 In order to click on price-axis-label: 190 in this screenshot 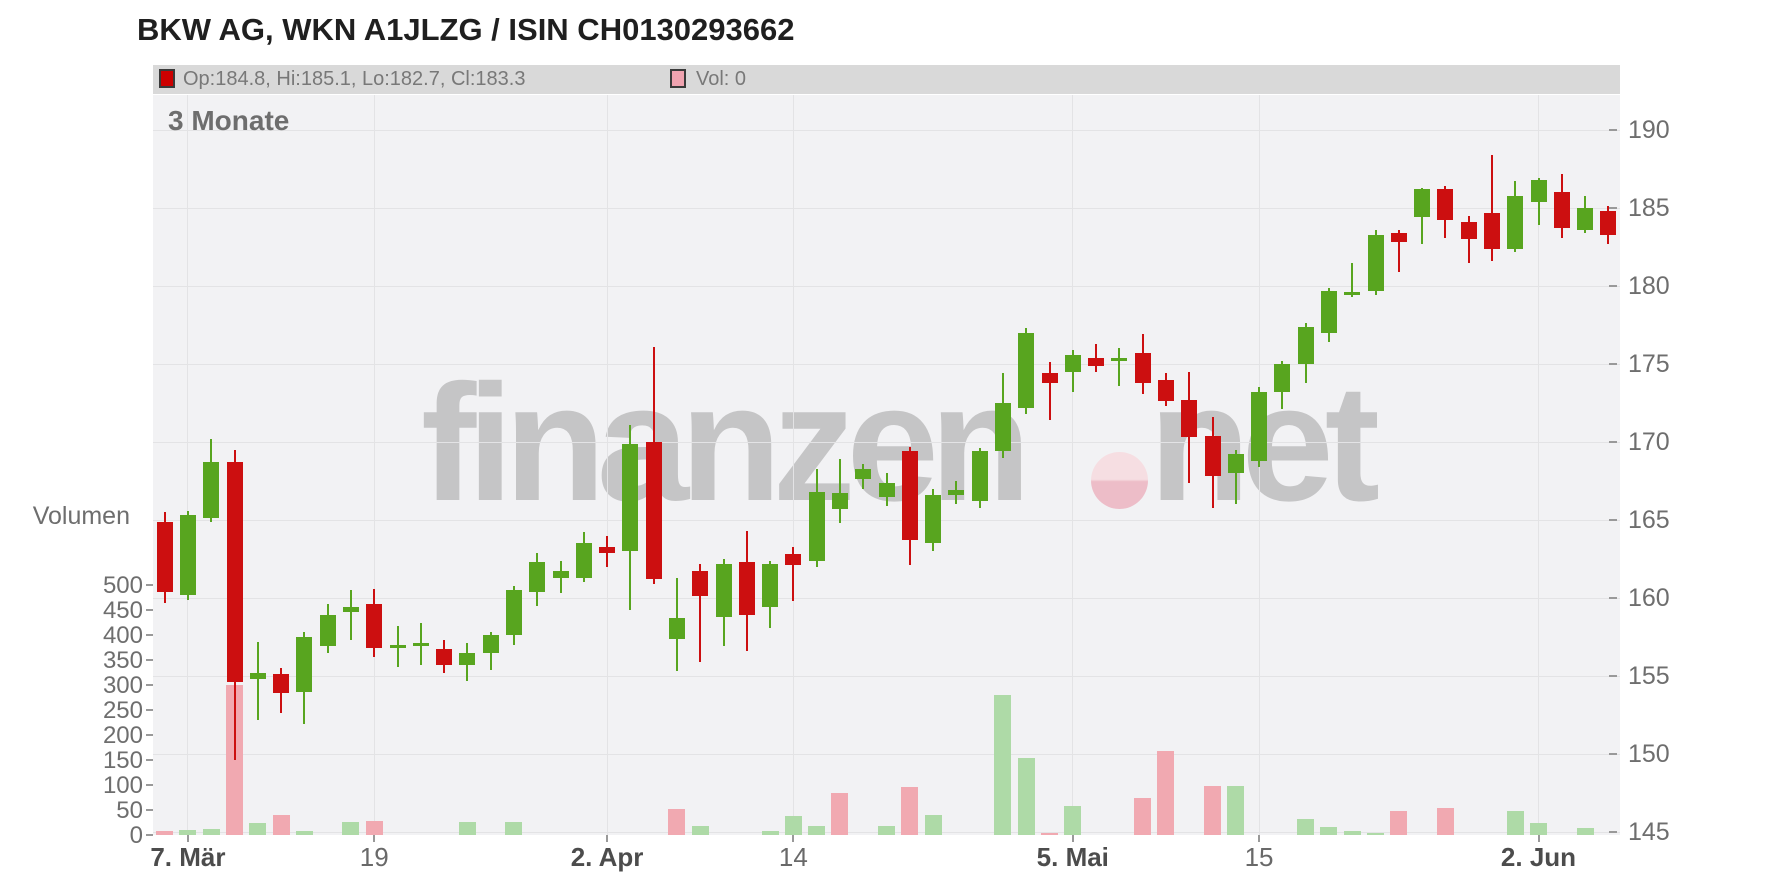, I will do `click(1649, 130)`.